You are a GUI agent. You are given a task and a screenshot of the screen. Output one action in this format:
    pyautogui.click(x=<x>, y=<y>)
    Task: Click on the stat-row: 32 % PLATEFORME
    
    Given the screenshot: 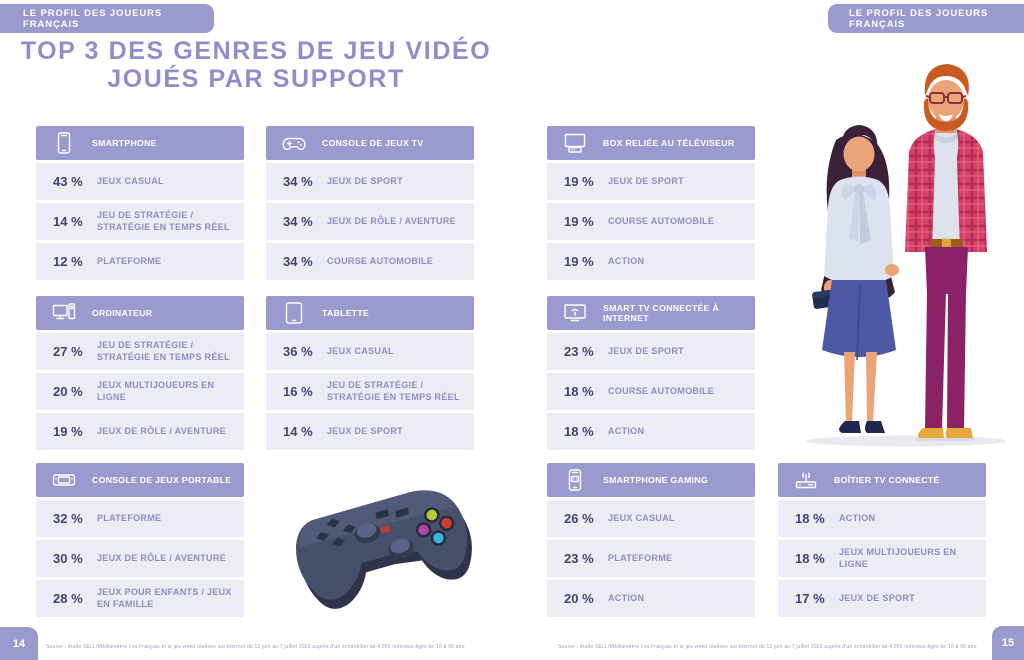 What is the action you would take?
    pyautogui.click(x=140, y=518)
    